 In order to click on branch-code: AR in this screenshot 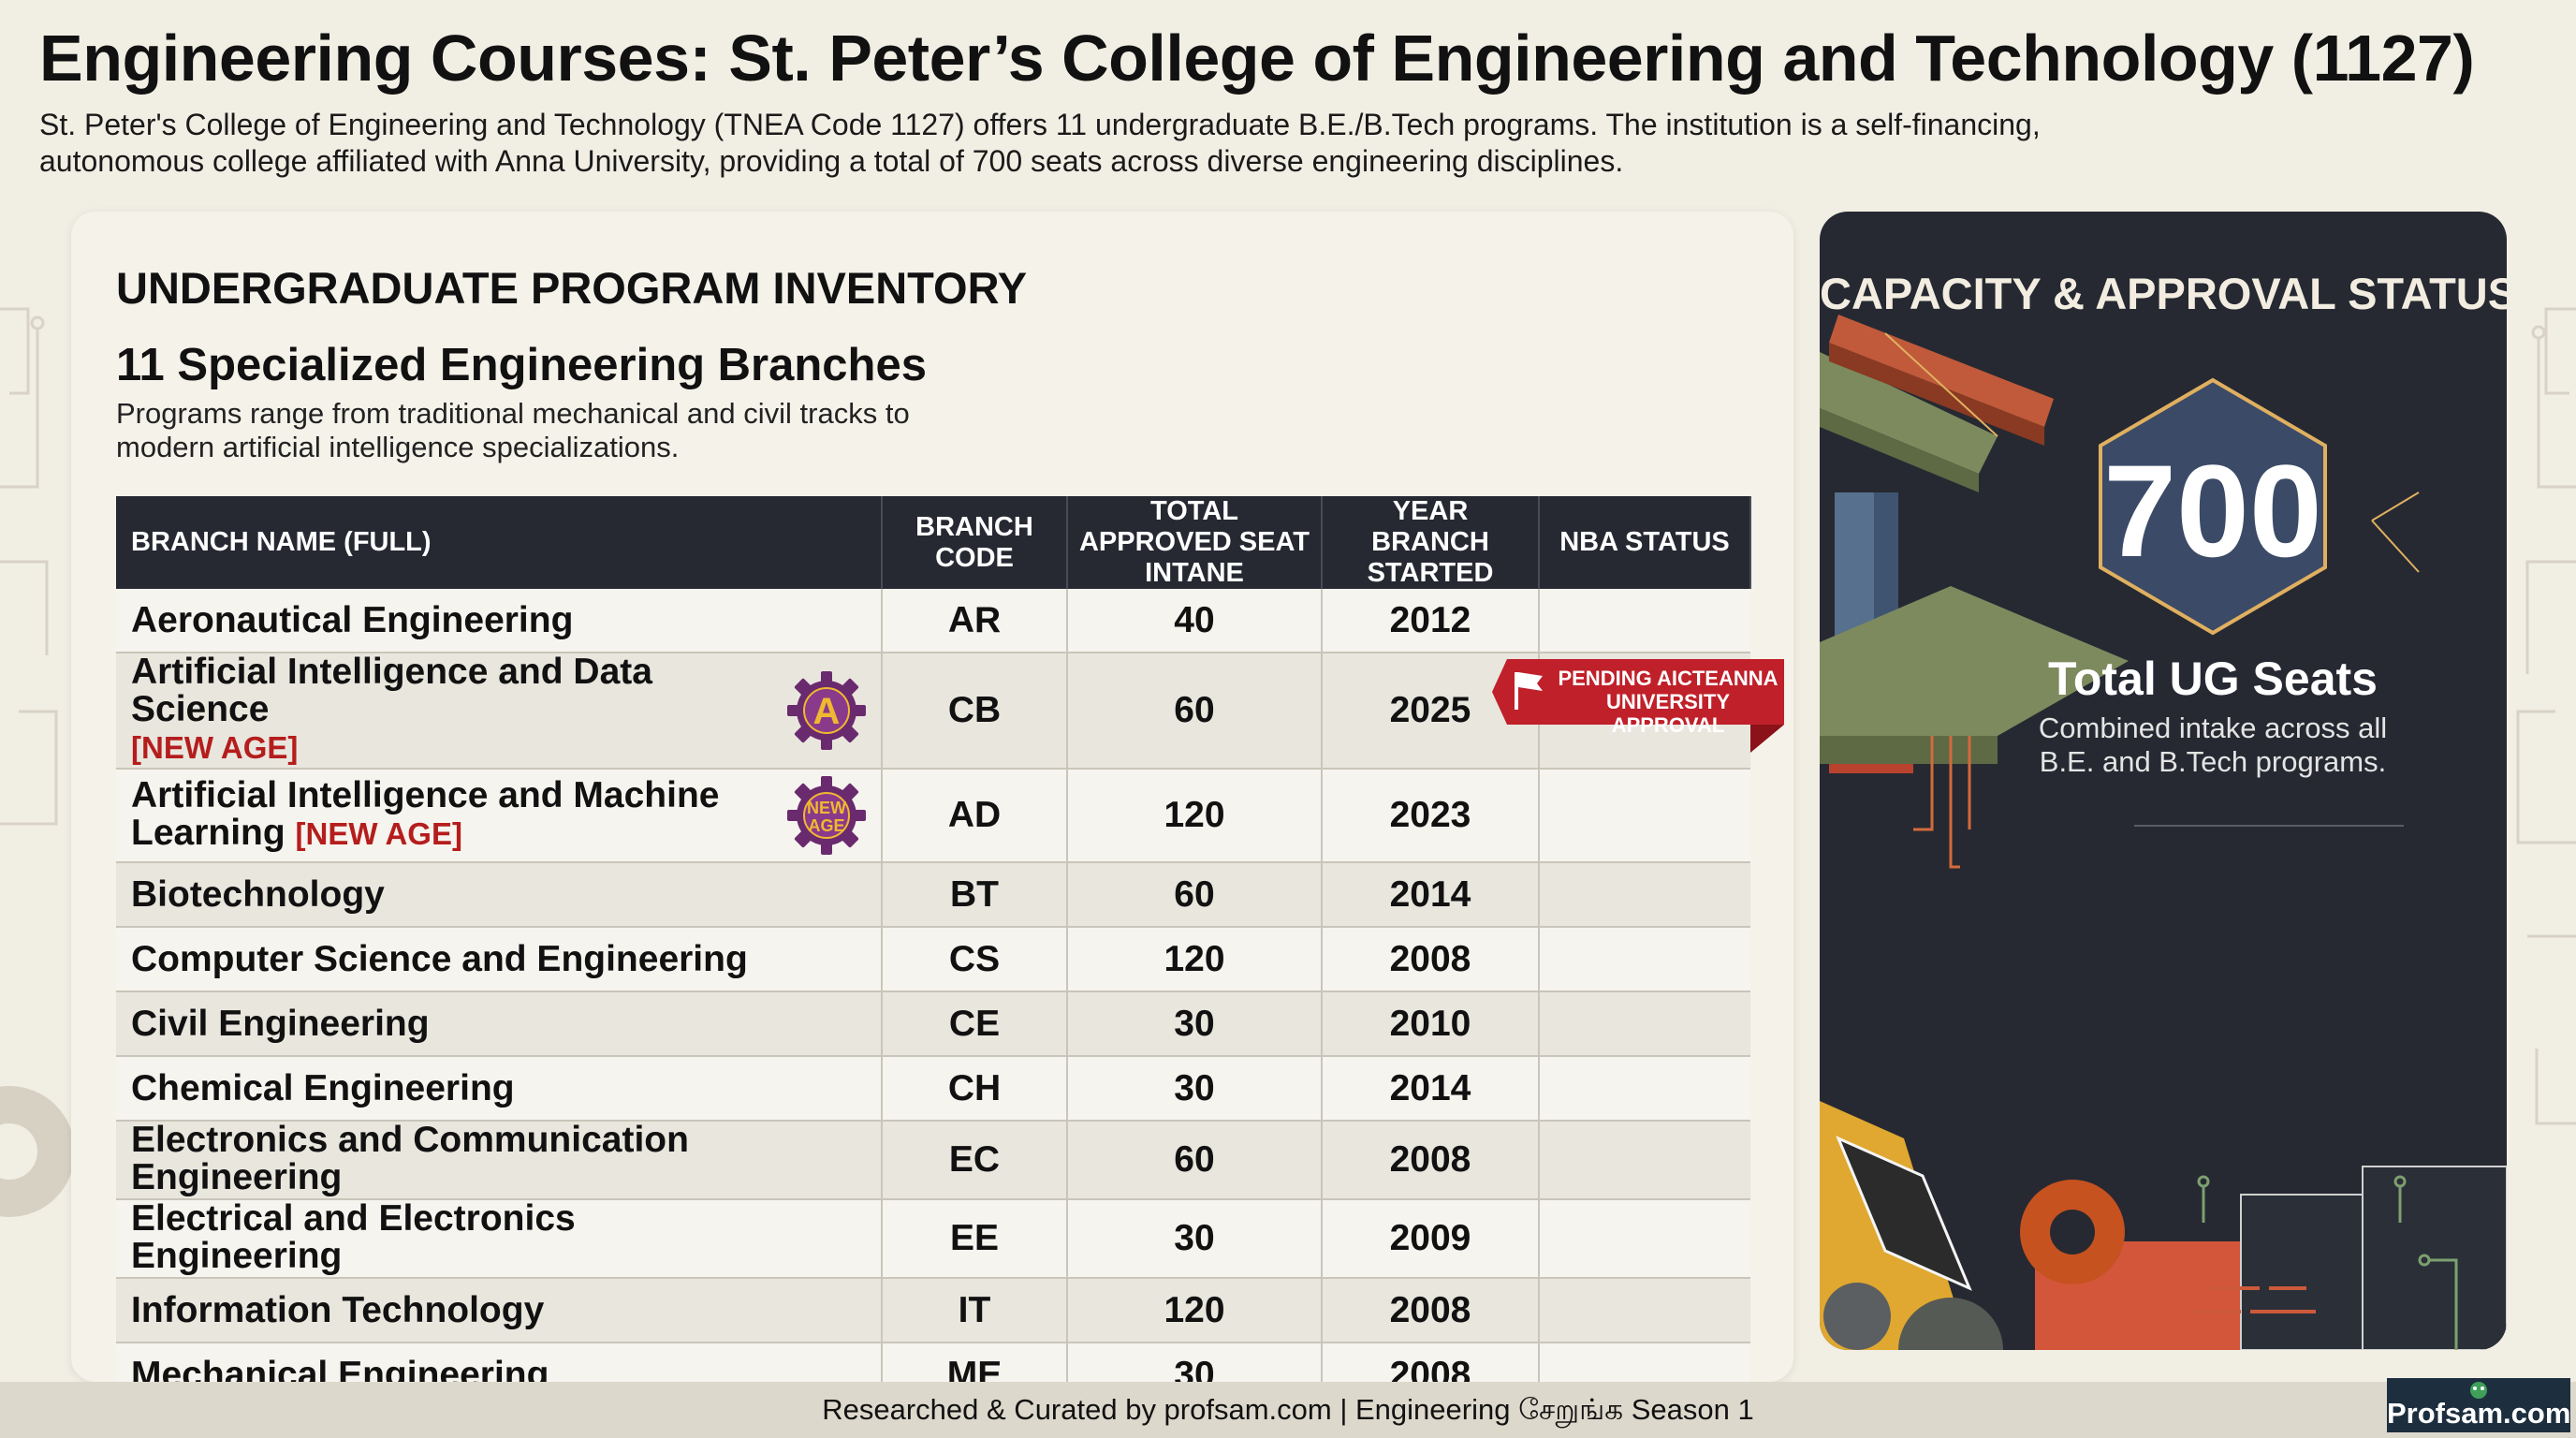, I will do `click(975, 621)`.